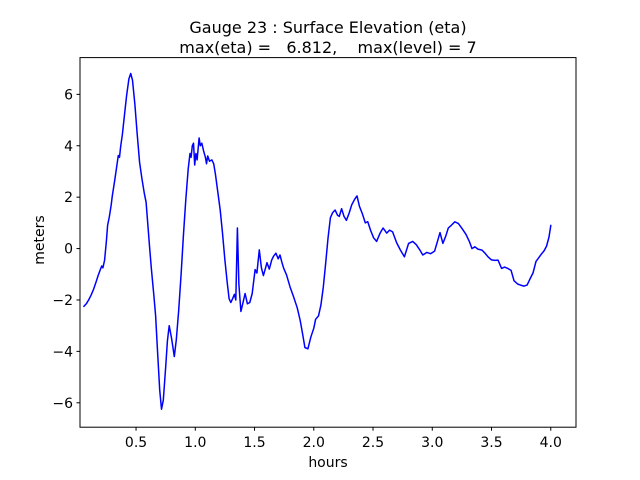 This screenshot has width=640, height=480. I want to click on x-tick-label: 2.5, so click(373, 443).